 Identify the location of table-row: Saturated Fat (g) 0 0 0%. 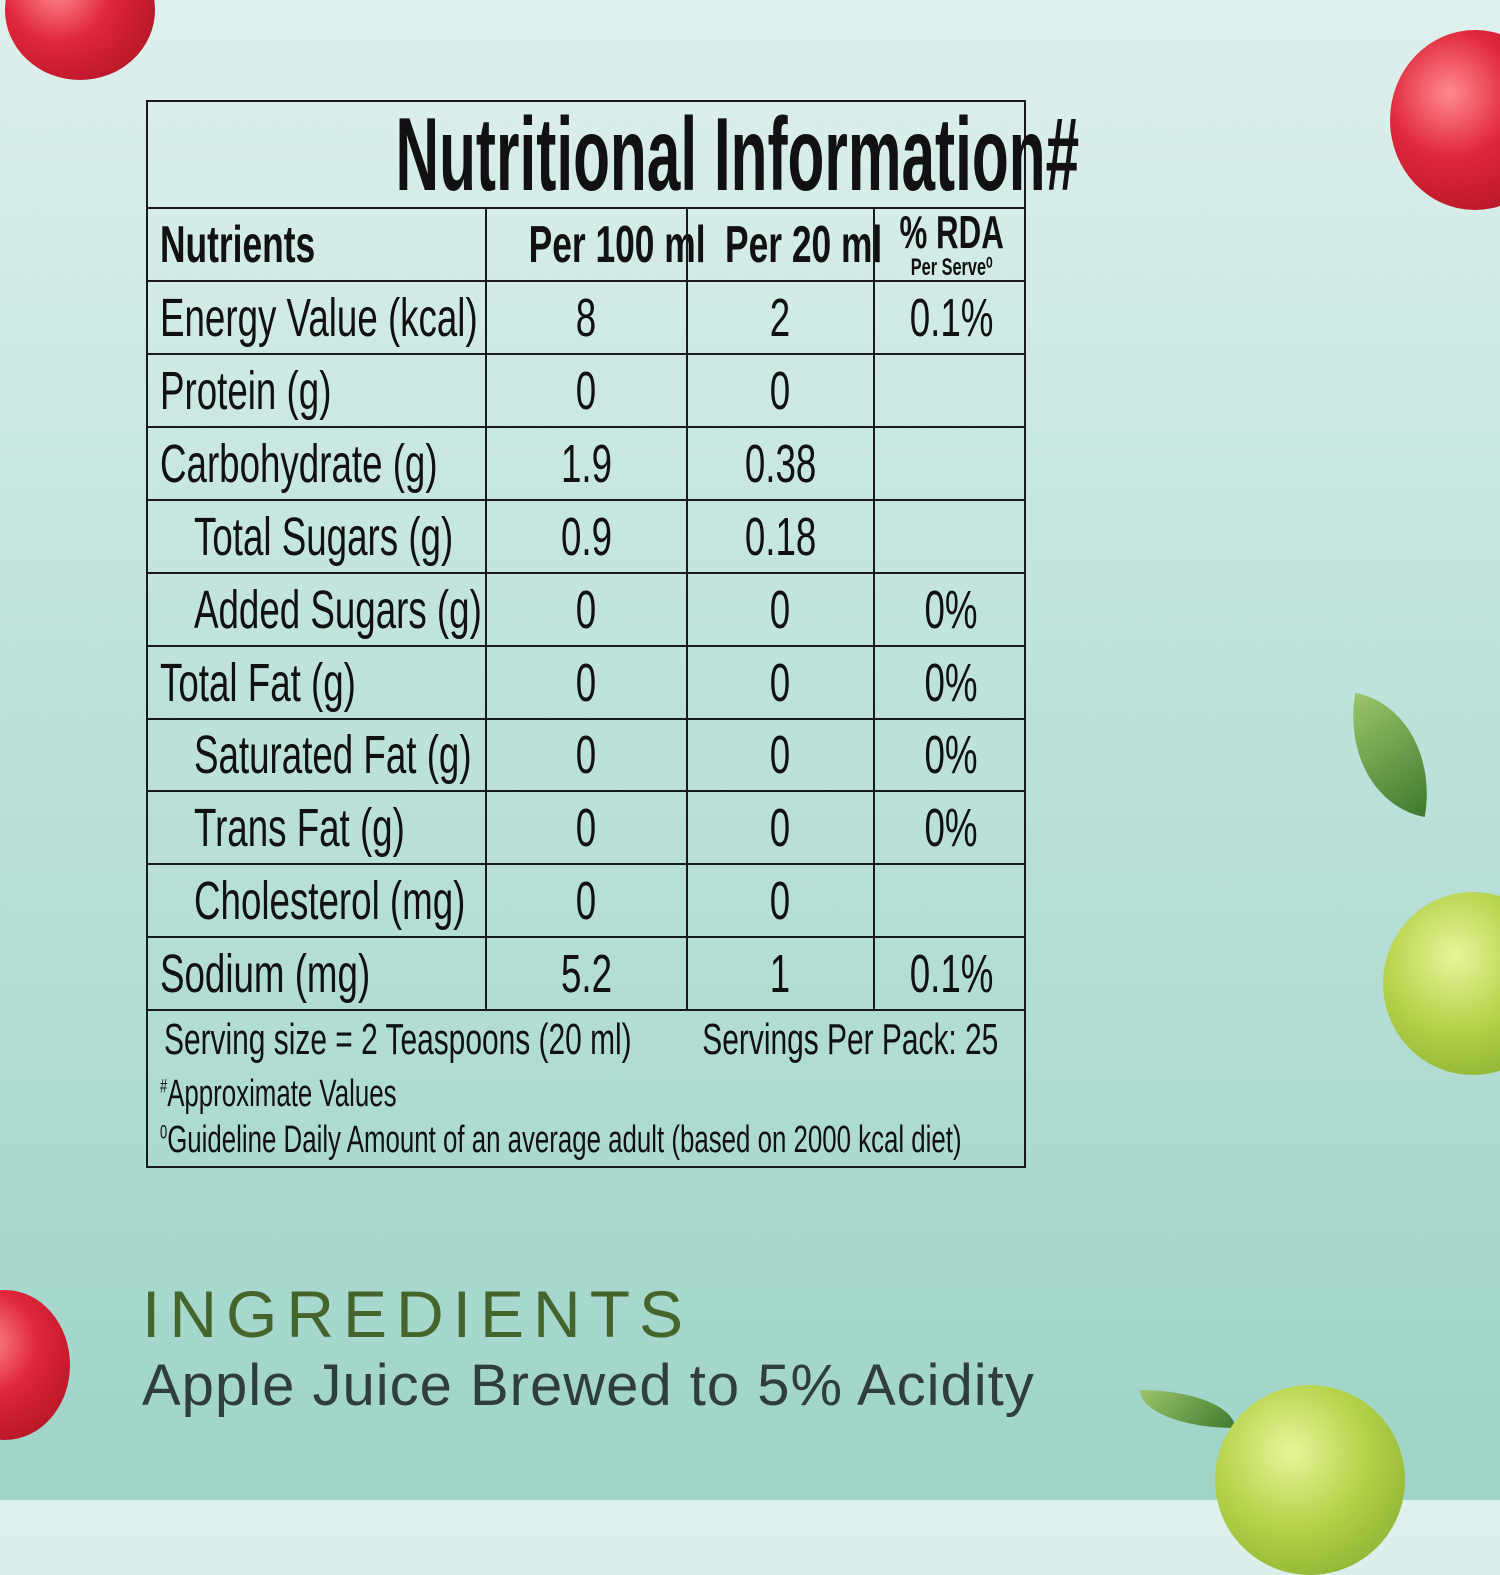
(586, 756).